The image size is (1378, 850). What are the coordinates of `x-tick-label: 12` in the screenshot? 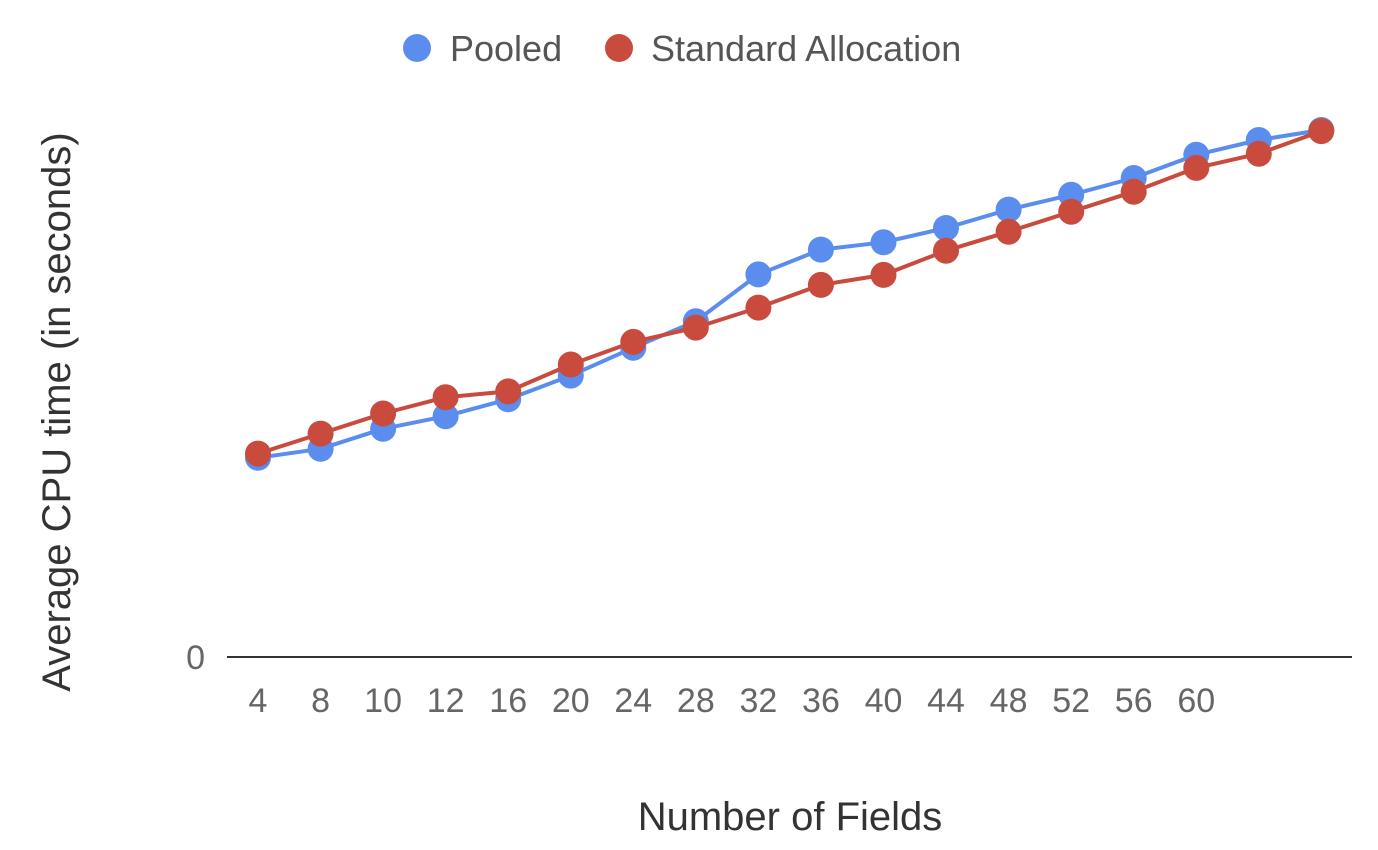 It's located at (446, 701).